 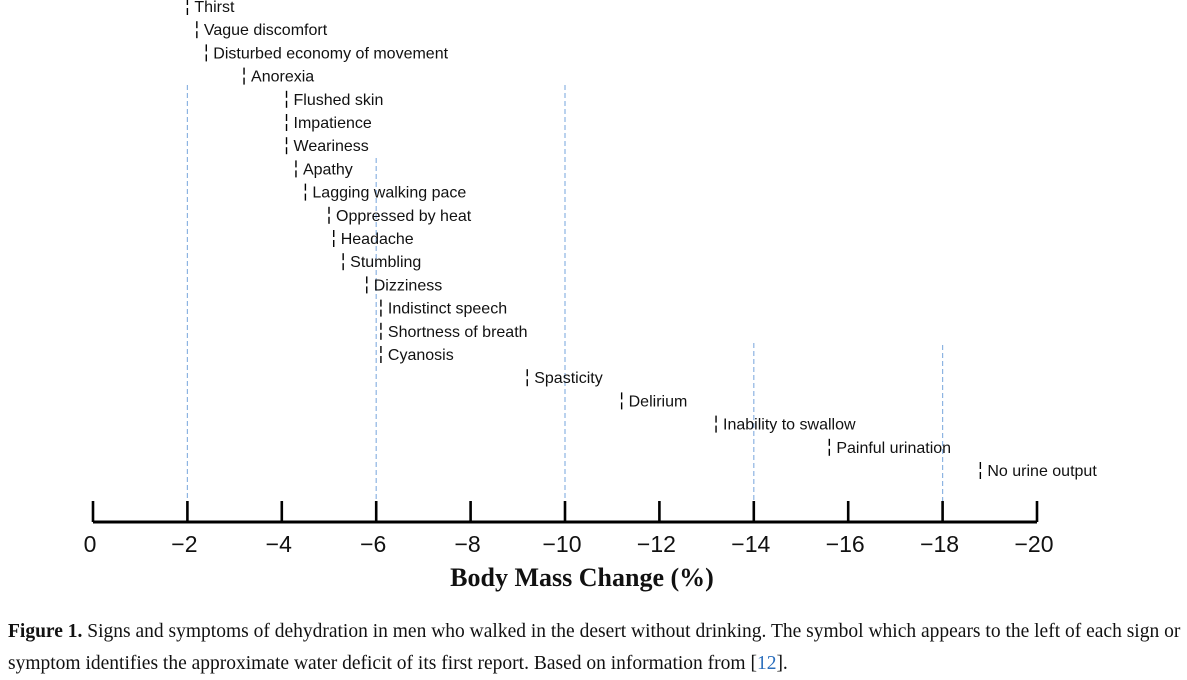 I want to click on symptom-item: Weariness, so click(x=327, y=146).